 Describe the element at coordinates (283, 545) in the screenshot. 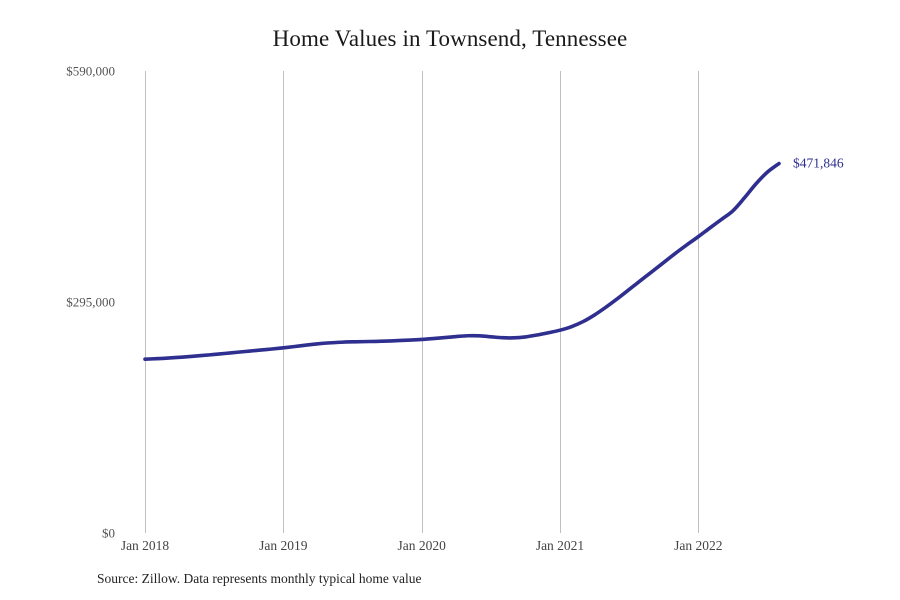

I see `x-axis-tick-label: Jan 2019` at that location.